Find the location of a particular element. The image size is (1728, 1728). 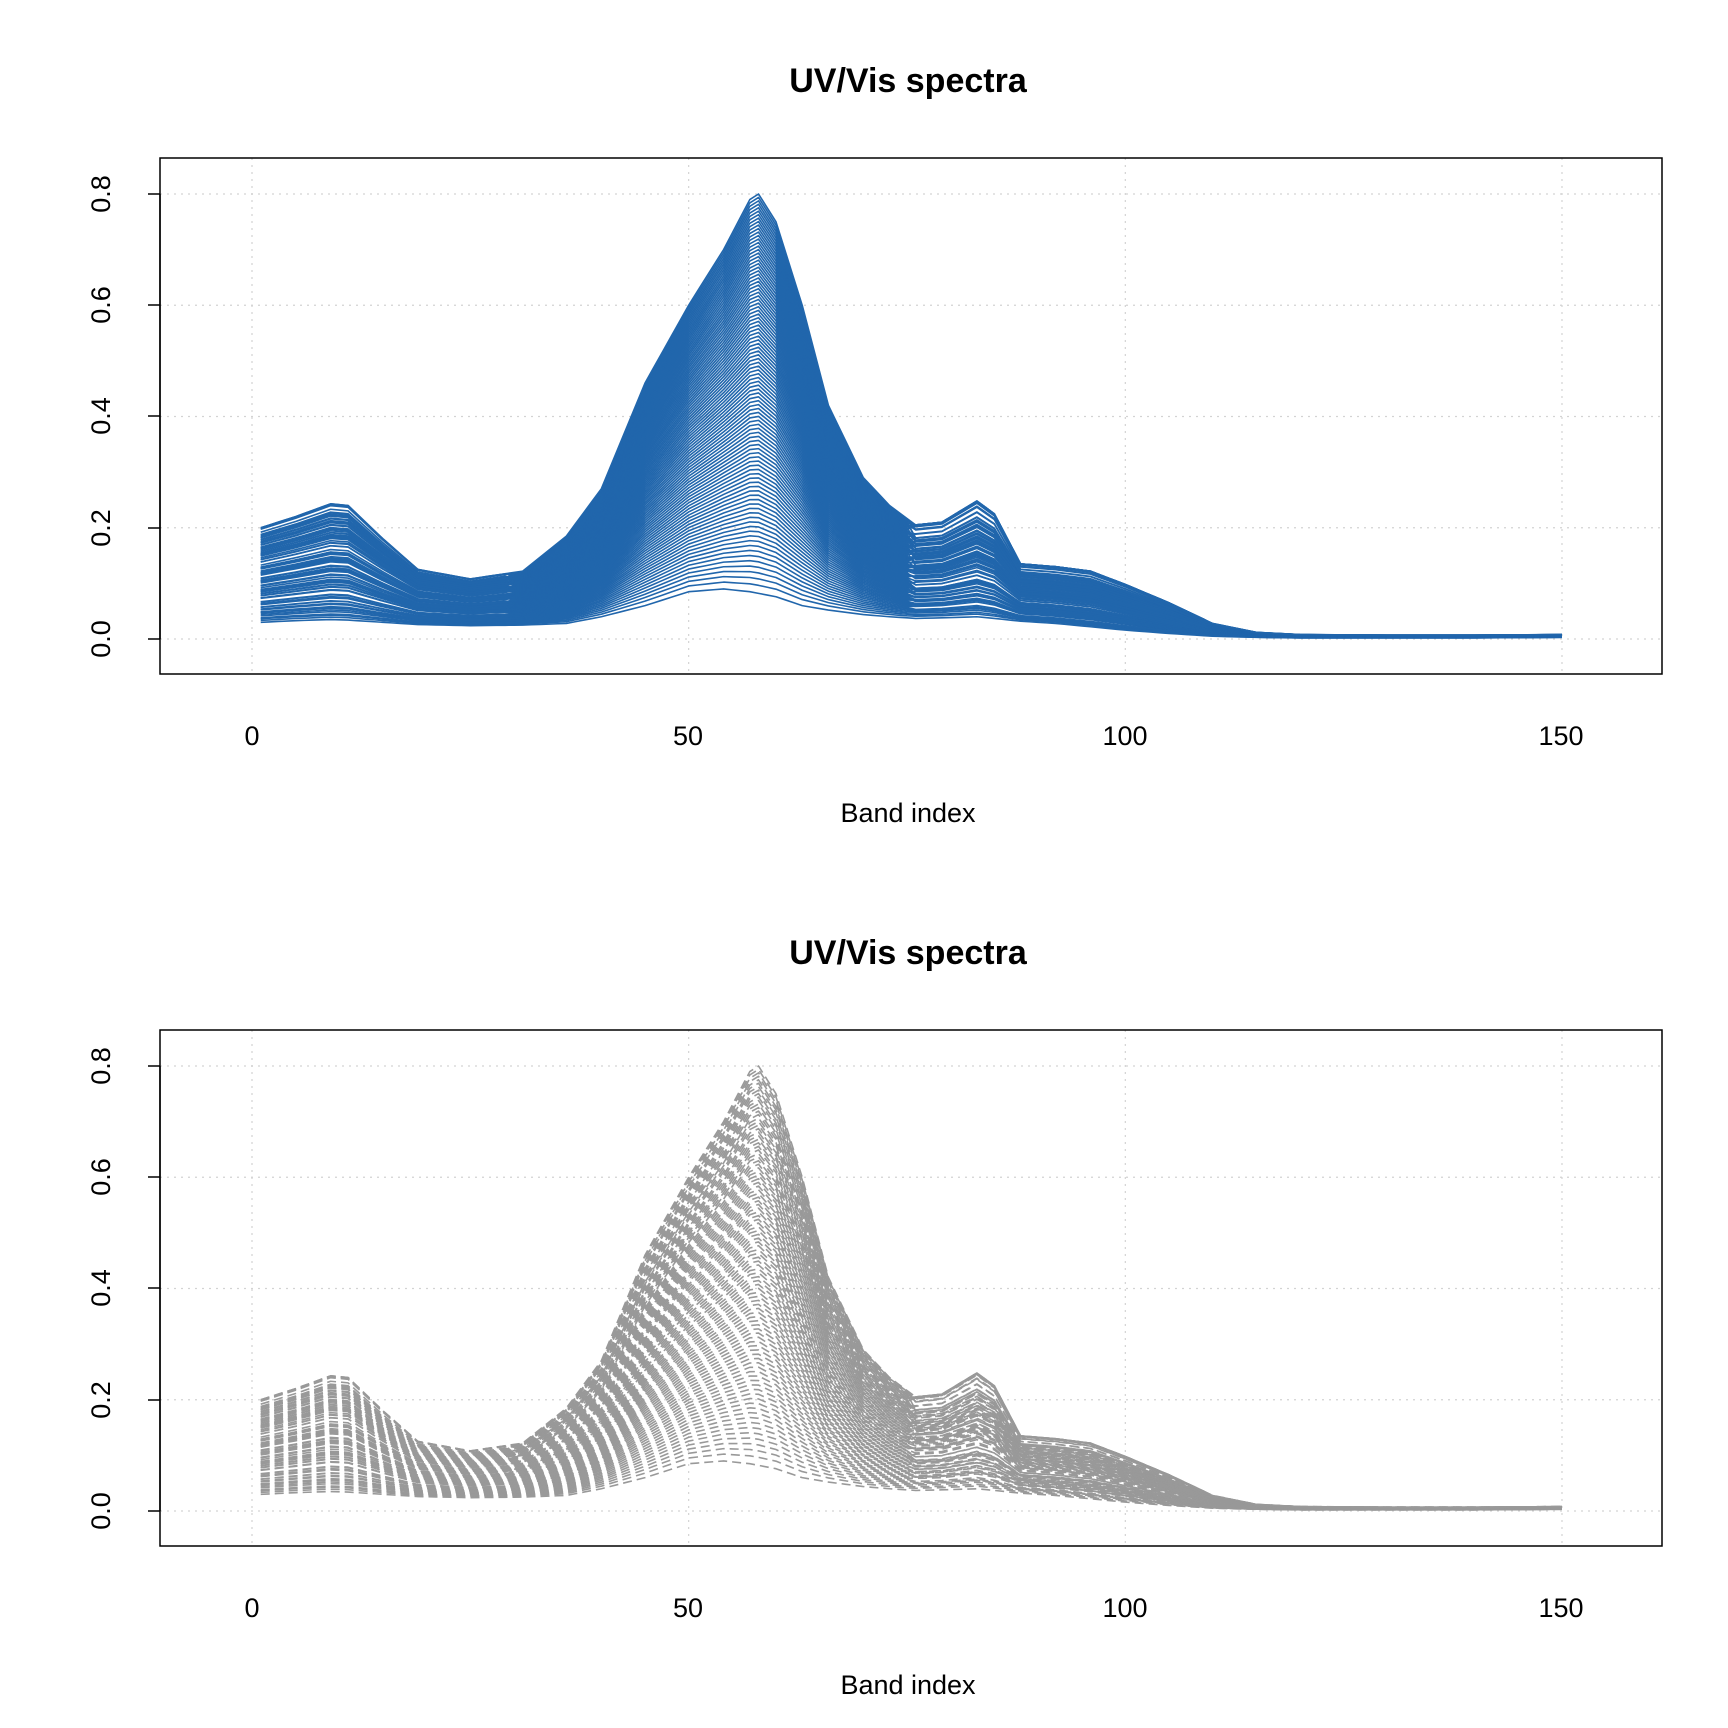

x-axis-2: 0 50 100 150 Band index is located at coordinates (913, 1646).